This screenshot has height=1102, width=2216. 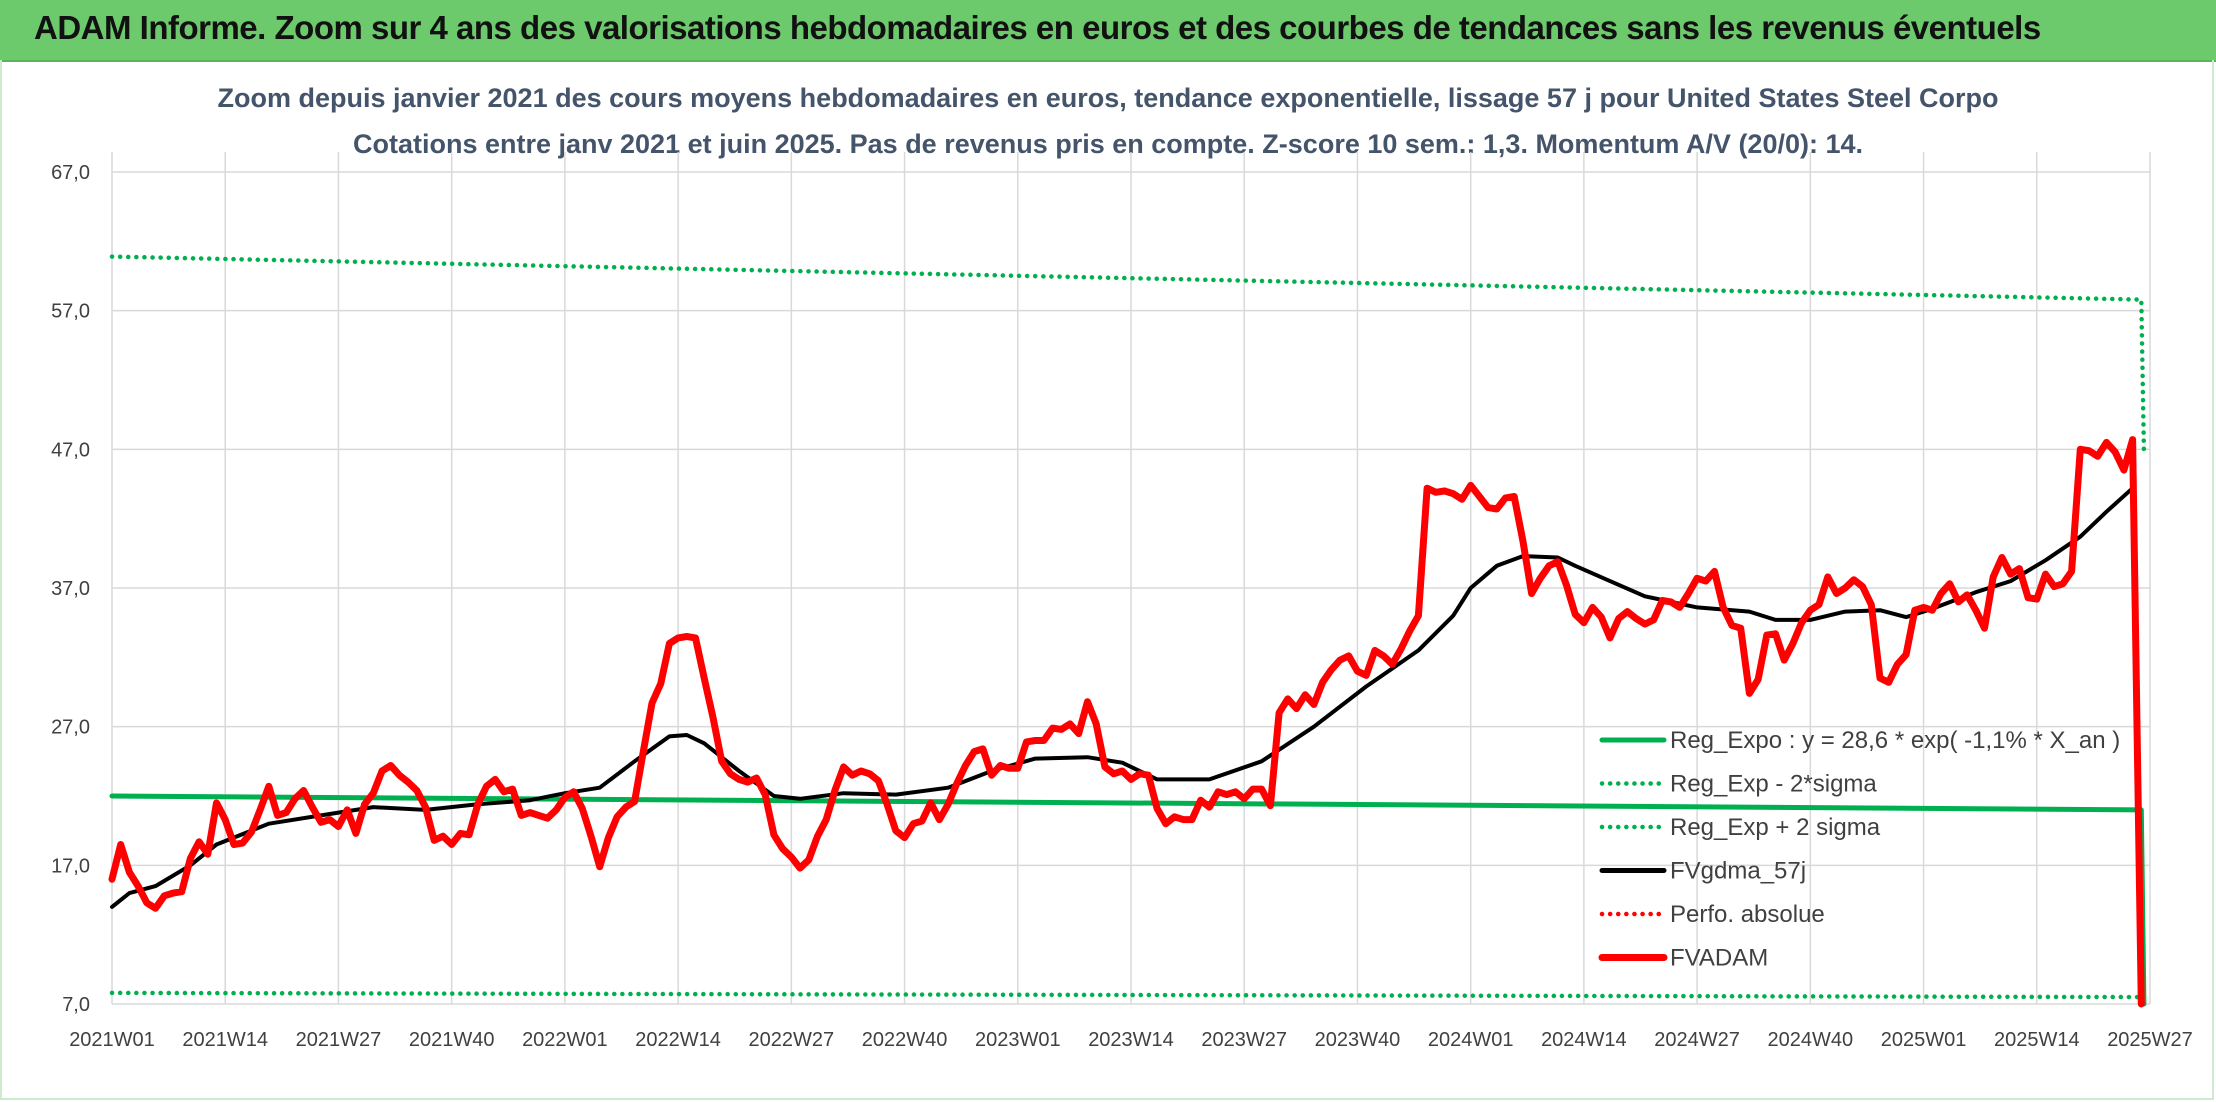 What do you see at coordinates (1747, 914) in the screenshot?
I see `legend-label: Perfo. absolue` at bounding box center [1747, 914].